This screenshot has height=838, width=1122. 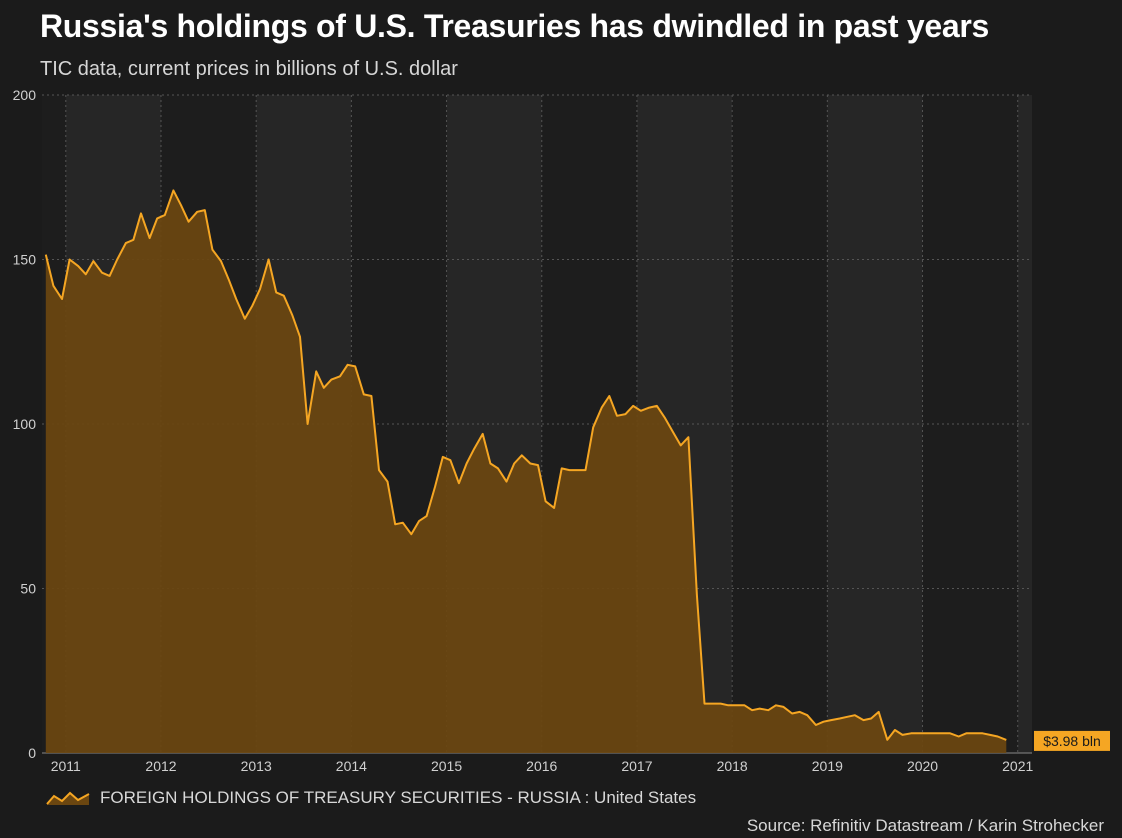 What do you see at coordinates (827, 766) in the screenshot?
I see `x-tick-label: 2019` at bounding box center [827, 766].